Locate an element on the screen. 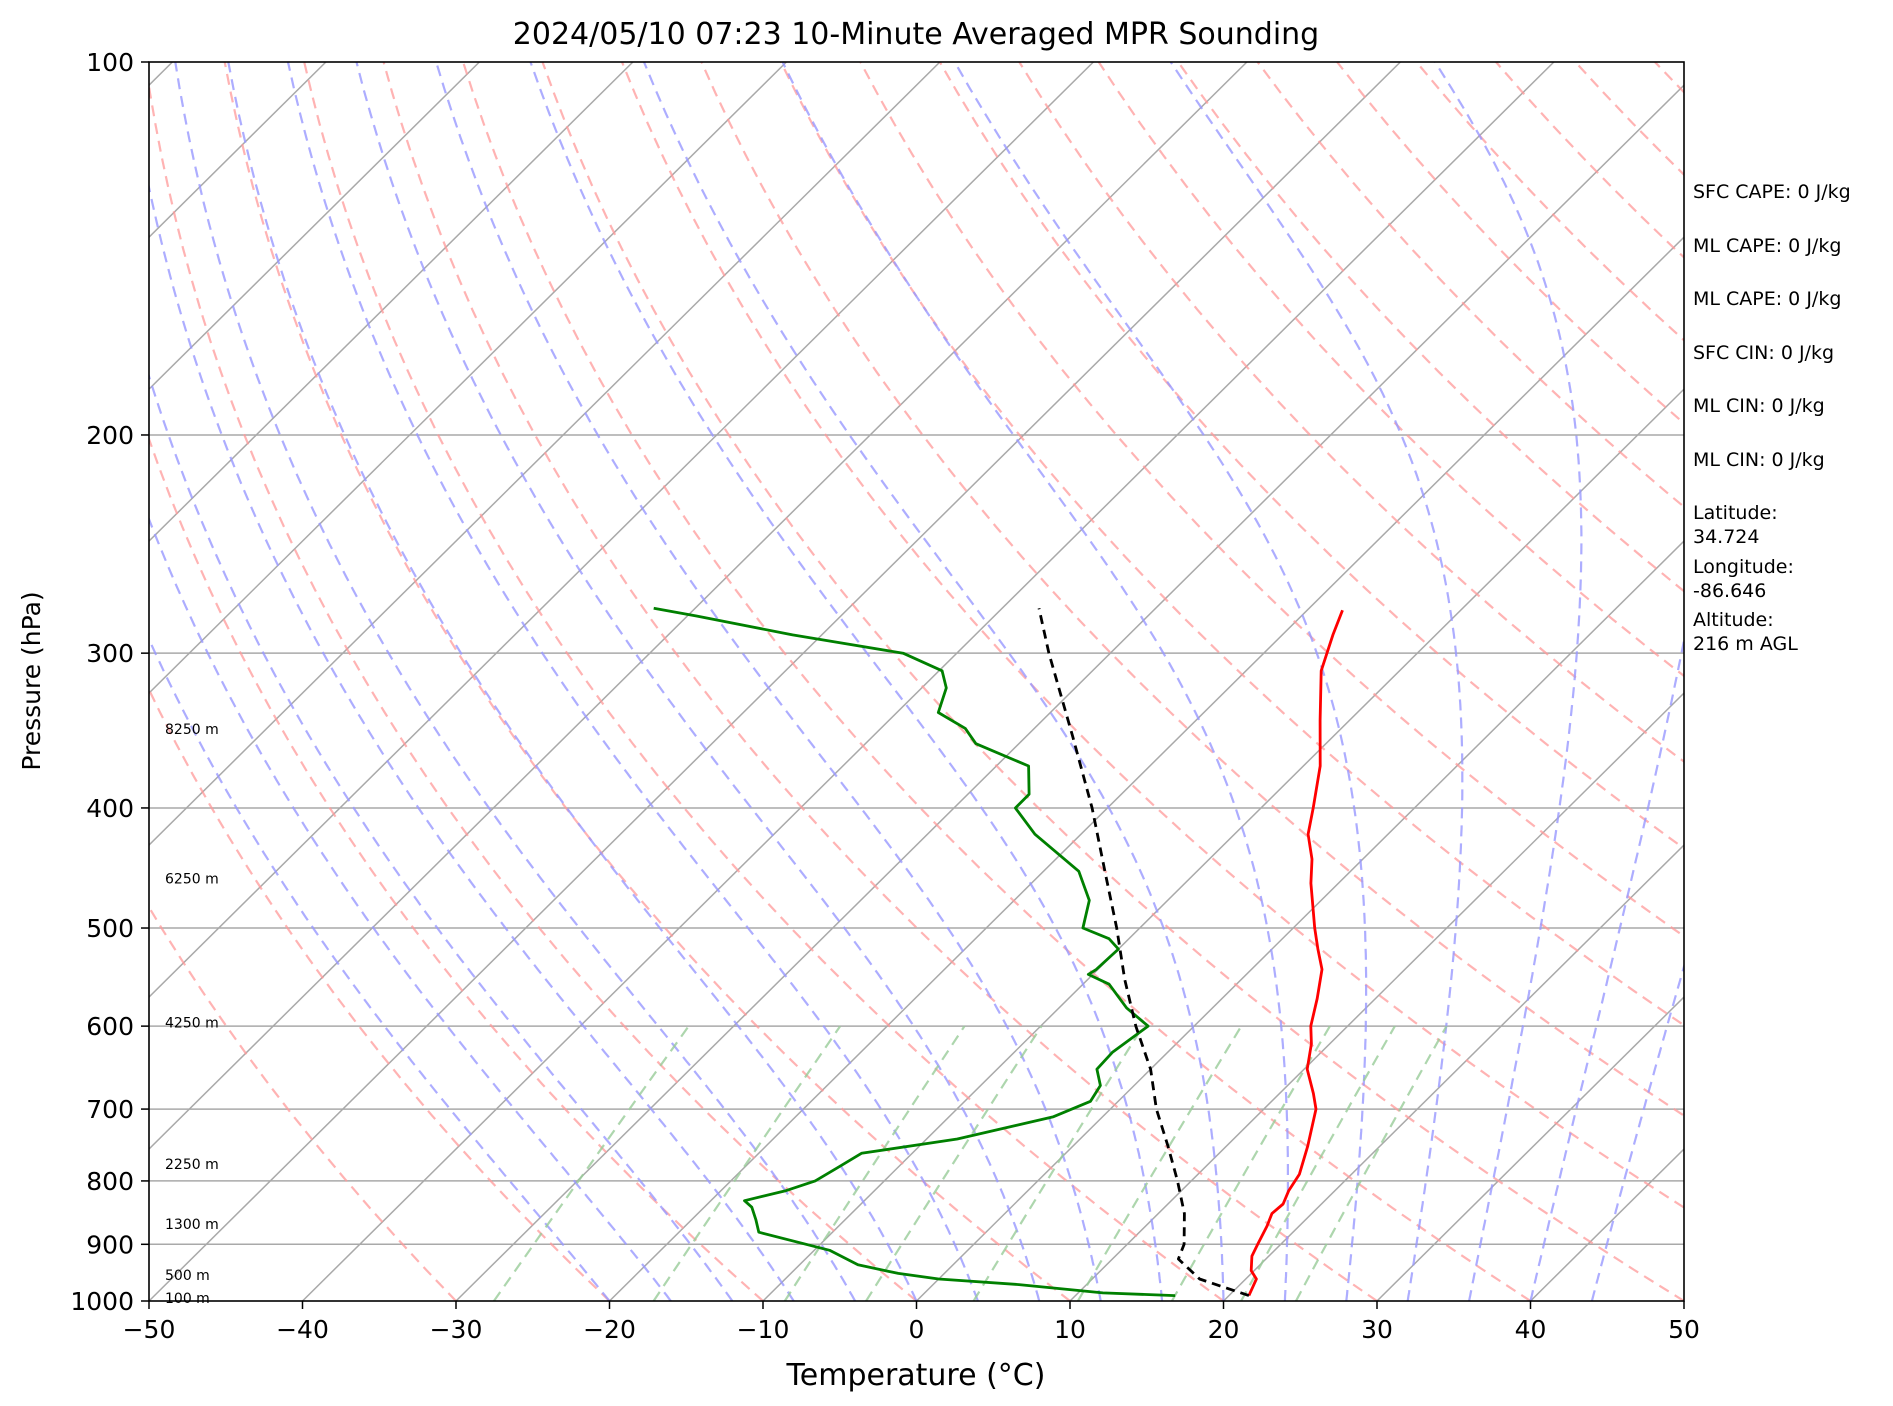 The height and width of the screenshot is (1406, 1893). temperature-trace is located at coordinates (1295, 953).